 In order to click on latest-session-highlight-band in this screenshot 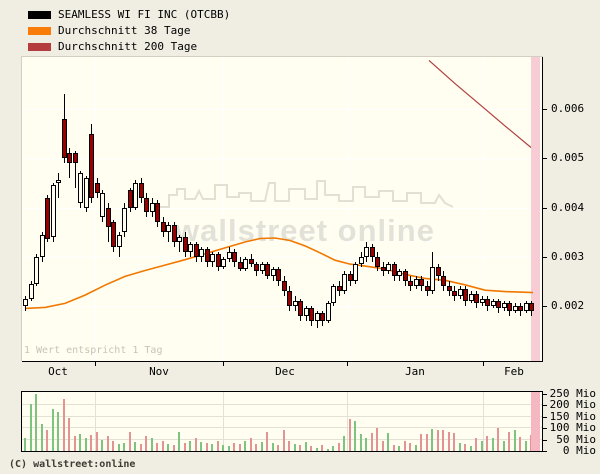, I will do `click(535, 209)`.